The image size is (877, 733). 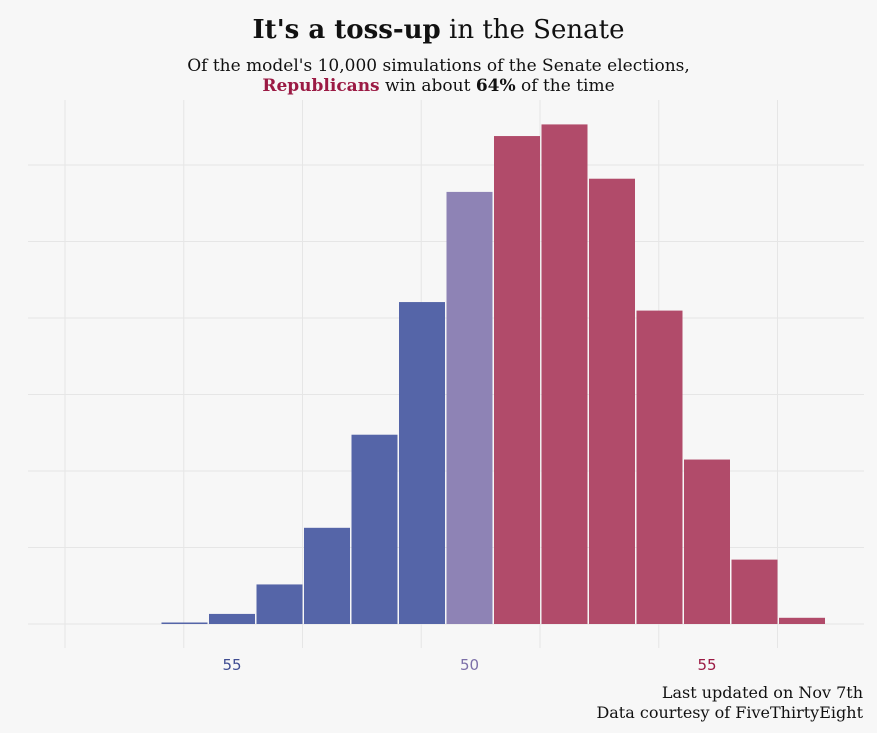 What do you see at coordinates (495, 86) in the screenshot?
I see `subtitle-percent: 64%` at bounding box center [495, 86].